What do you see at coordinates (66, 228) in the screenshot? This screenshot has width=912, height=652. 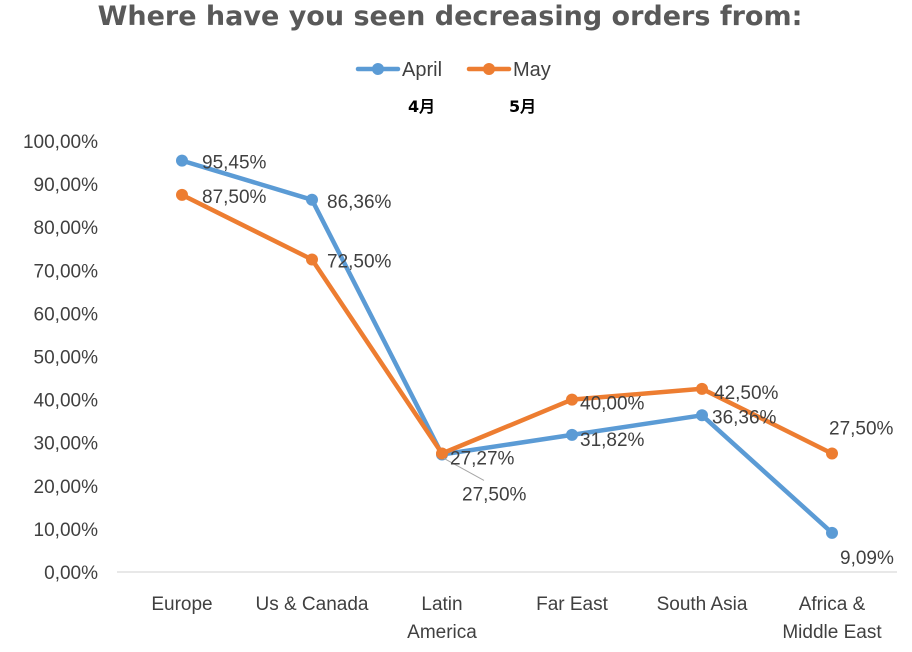 I see `y-tick-label: 80,00%` at bounding box center [66, 228].